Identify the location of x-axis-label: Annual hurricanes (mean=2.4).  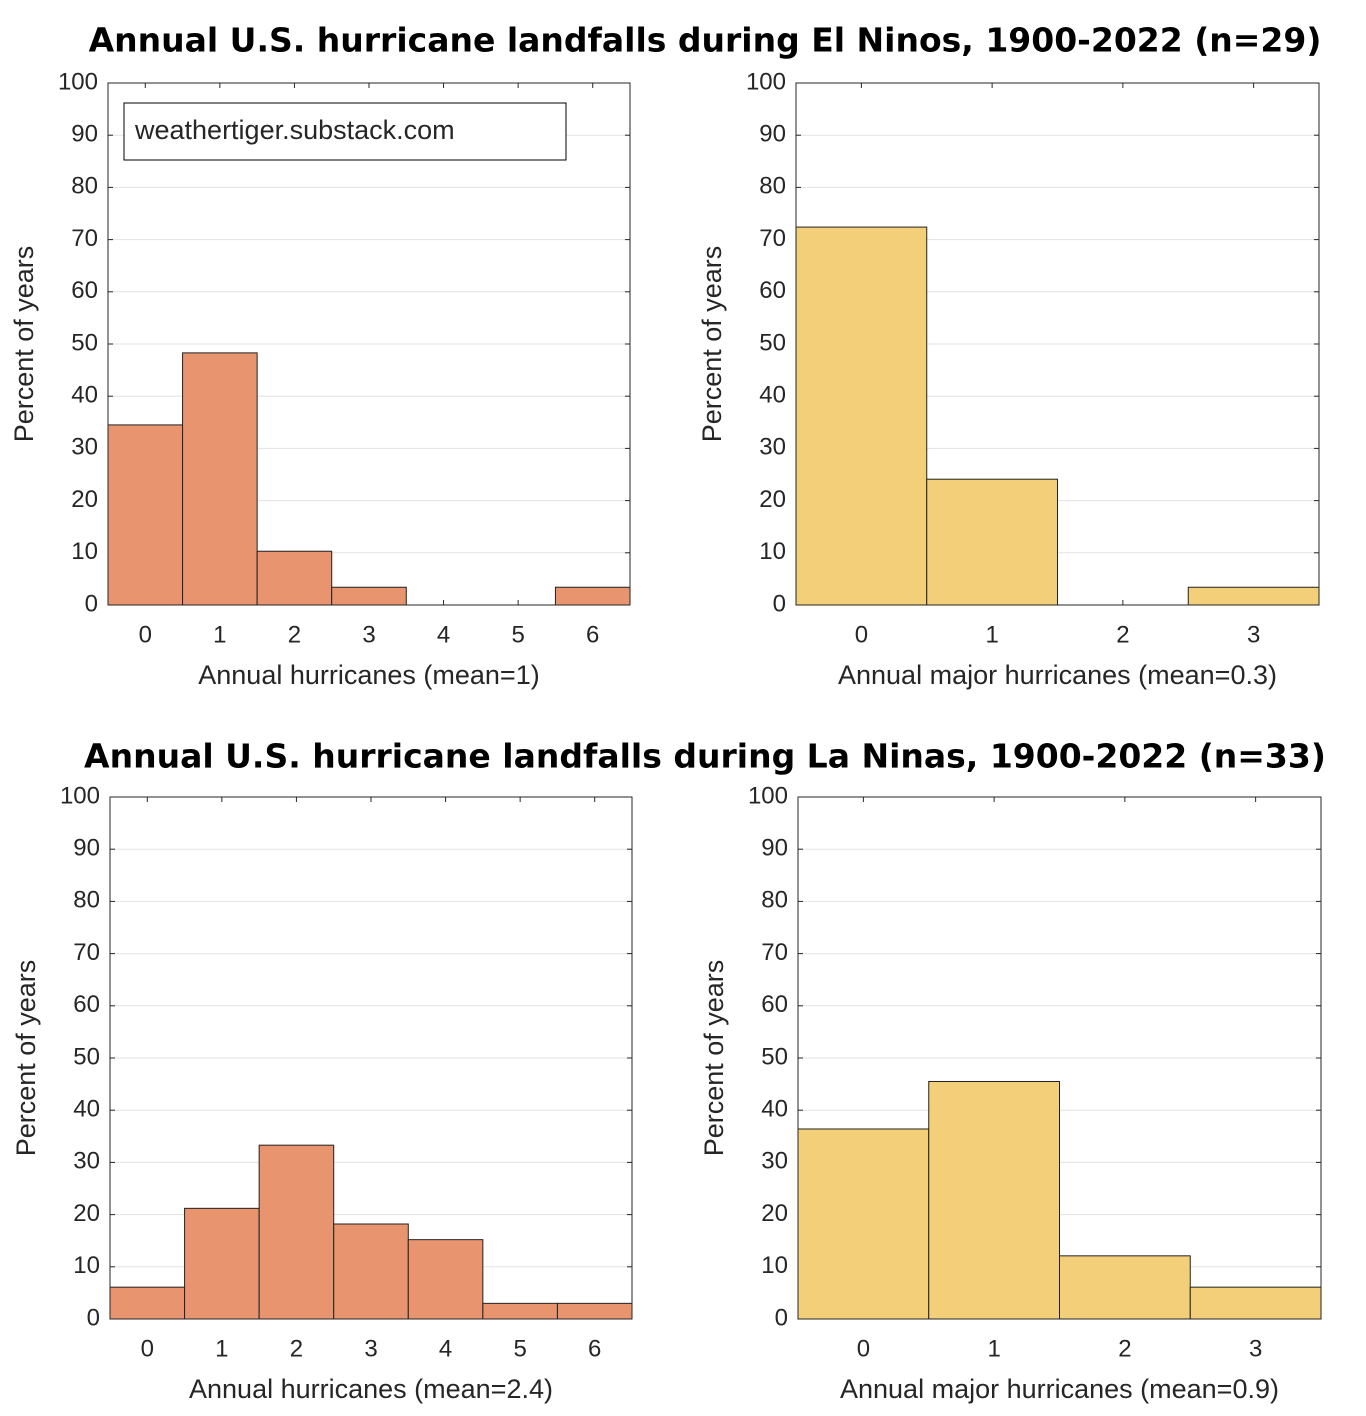
(371, 1389).